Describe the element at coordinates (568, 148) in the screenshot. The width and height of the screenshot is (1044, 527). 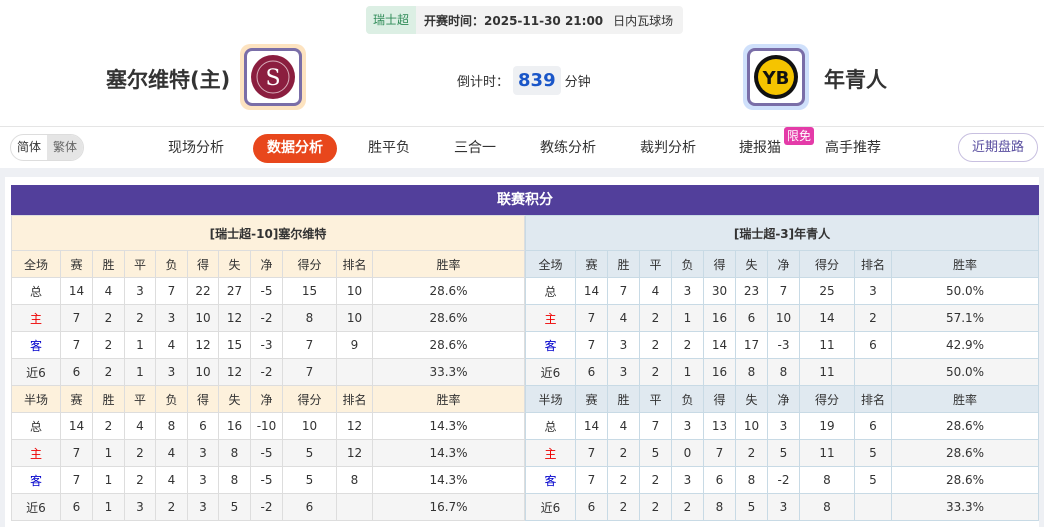
I see `tab-coach-analysis: 教练分析` at that location.